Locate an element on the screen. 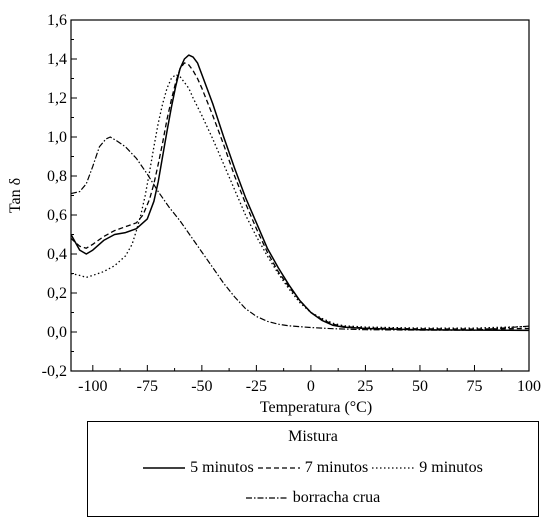 This screenshot has height=519, width=545. legend-item-5-minutos: 5 minutos is located at coordinates (198, 468).